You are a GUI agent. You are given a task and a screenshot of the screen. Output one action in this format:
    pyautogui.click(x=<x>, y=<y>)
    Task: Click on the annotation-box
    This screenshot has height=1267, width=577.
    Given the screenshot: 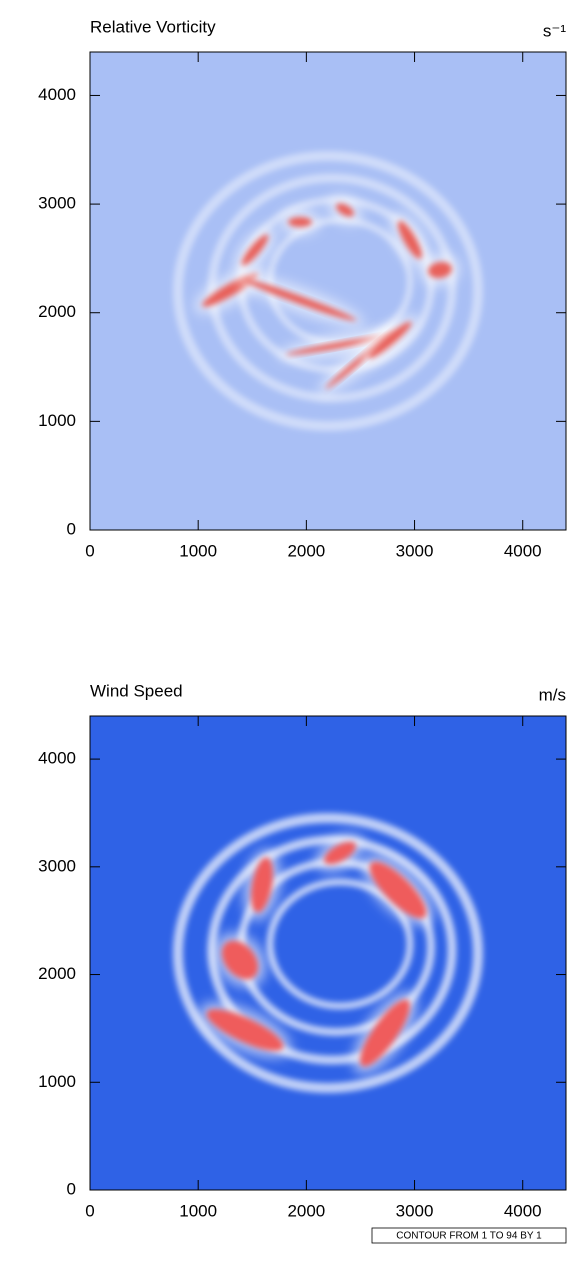 What is the action you would take?
    pyautogui.click(x=469, y=1235)
    